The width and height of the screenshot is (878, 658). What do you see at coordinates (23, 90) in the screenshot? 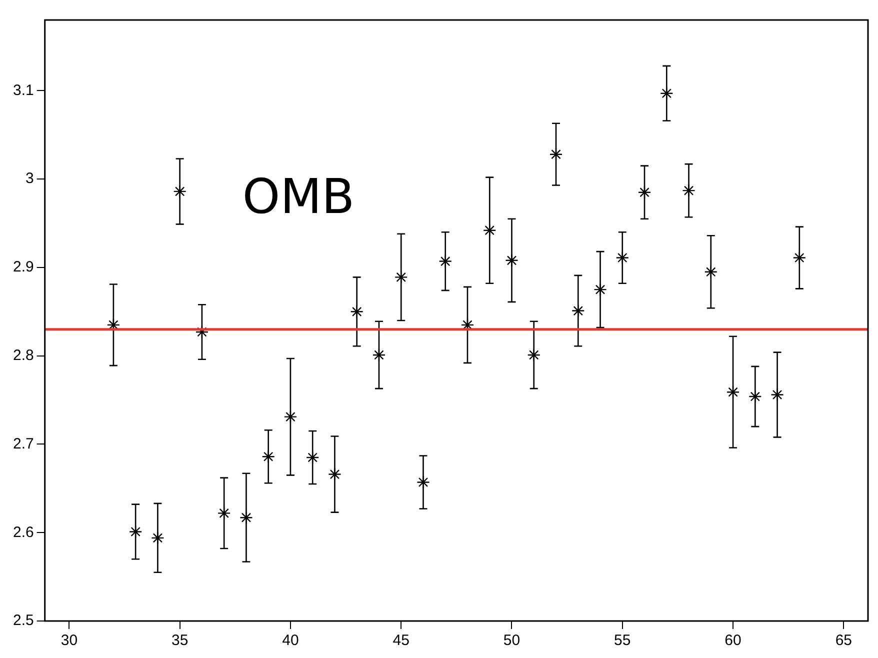
I see `y-tick-label: 3.1` at bounding box center [23, 90].